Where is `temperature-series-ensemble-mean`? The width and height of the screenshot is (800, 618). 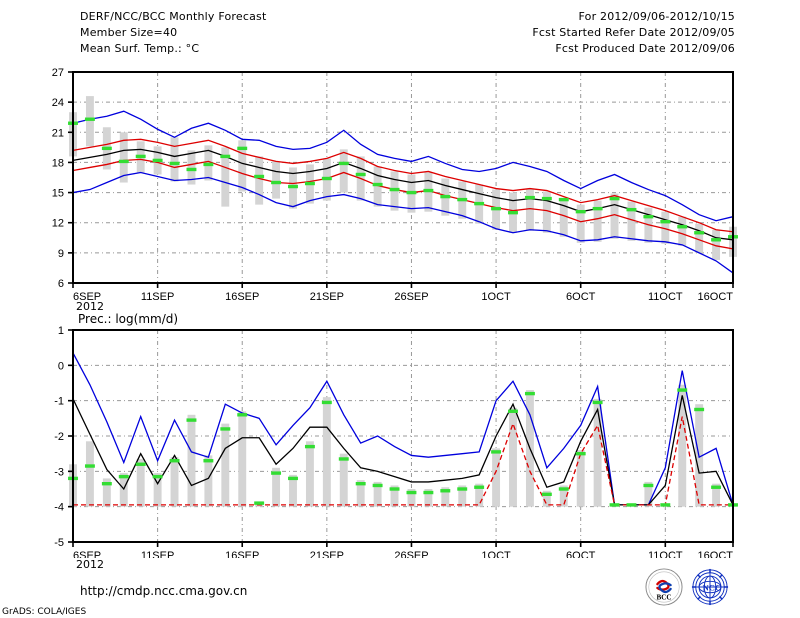
temperature-series-ensemble-mean is located at coordinates (403, 194).